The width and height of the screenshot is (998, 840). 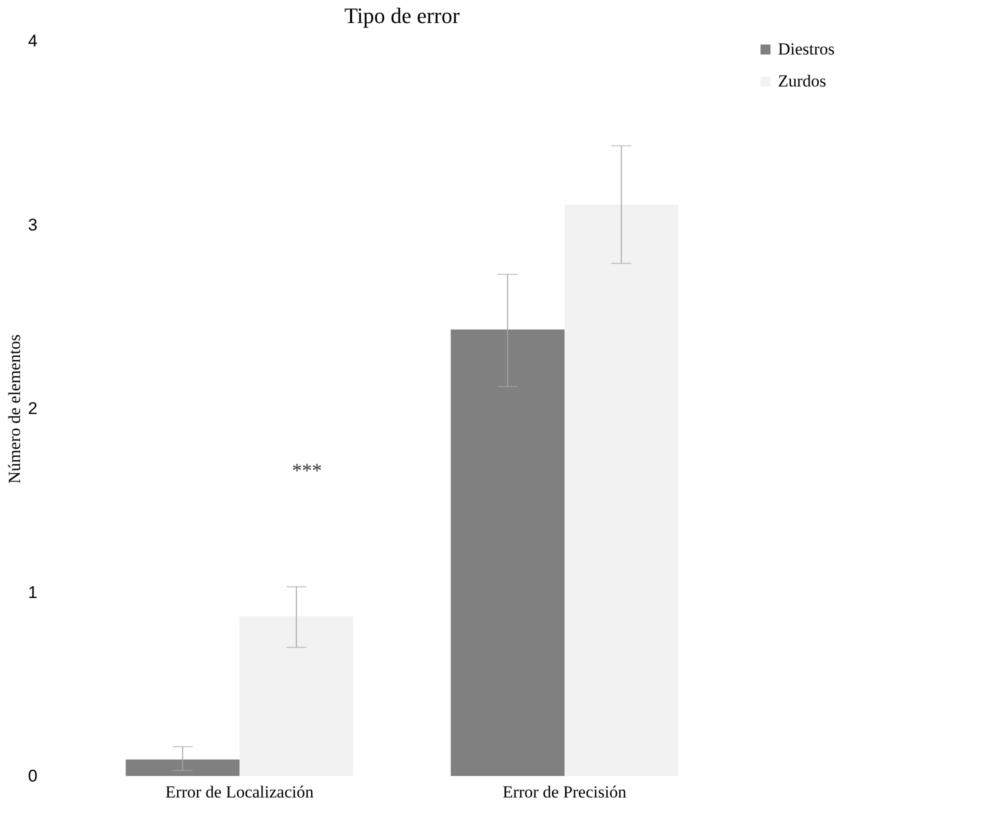 I want to click on y-tick-label: 0, so click(x=33, y=776).